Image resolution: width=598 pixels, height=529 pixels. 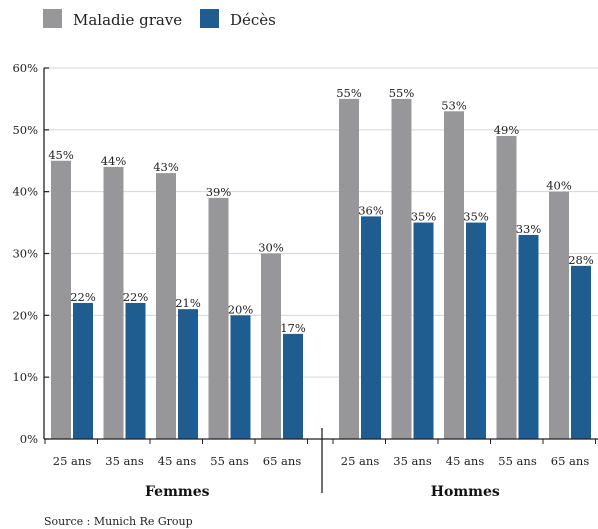 What do you see at coordinates (454, 105) in the screenshot?
I see `bar-value-label: 53%` at bounding box center [454, 105].